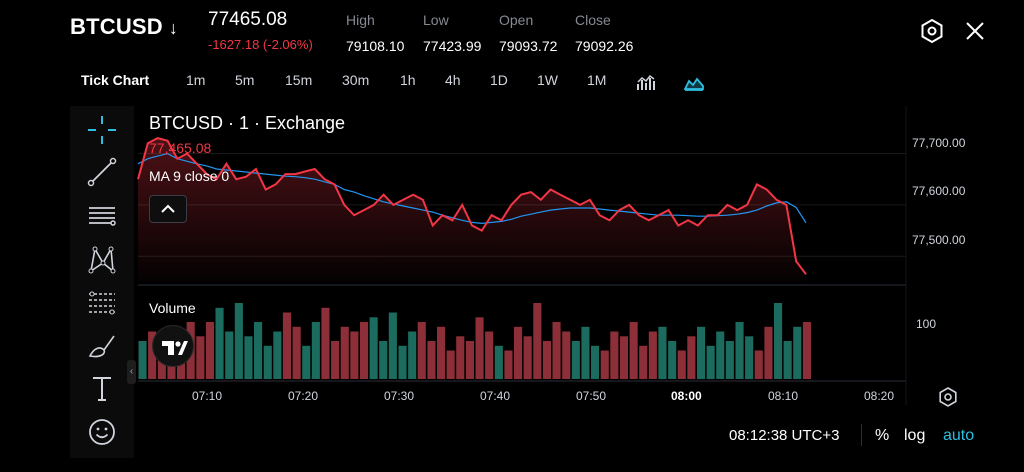 The image size is (1024, 472). What do you see at coordinates (245, 80) in the screenshot?
I see `interval-5m: 5m` at bounding box center [245, 80].